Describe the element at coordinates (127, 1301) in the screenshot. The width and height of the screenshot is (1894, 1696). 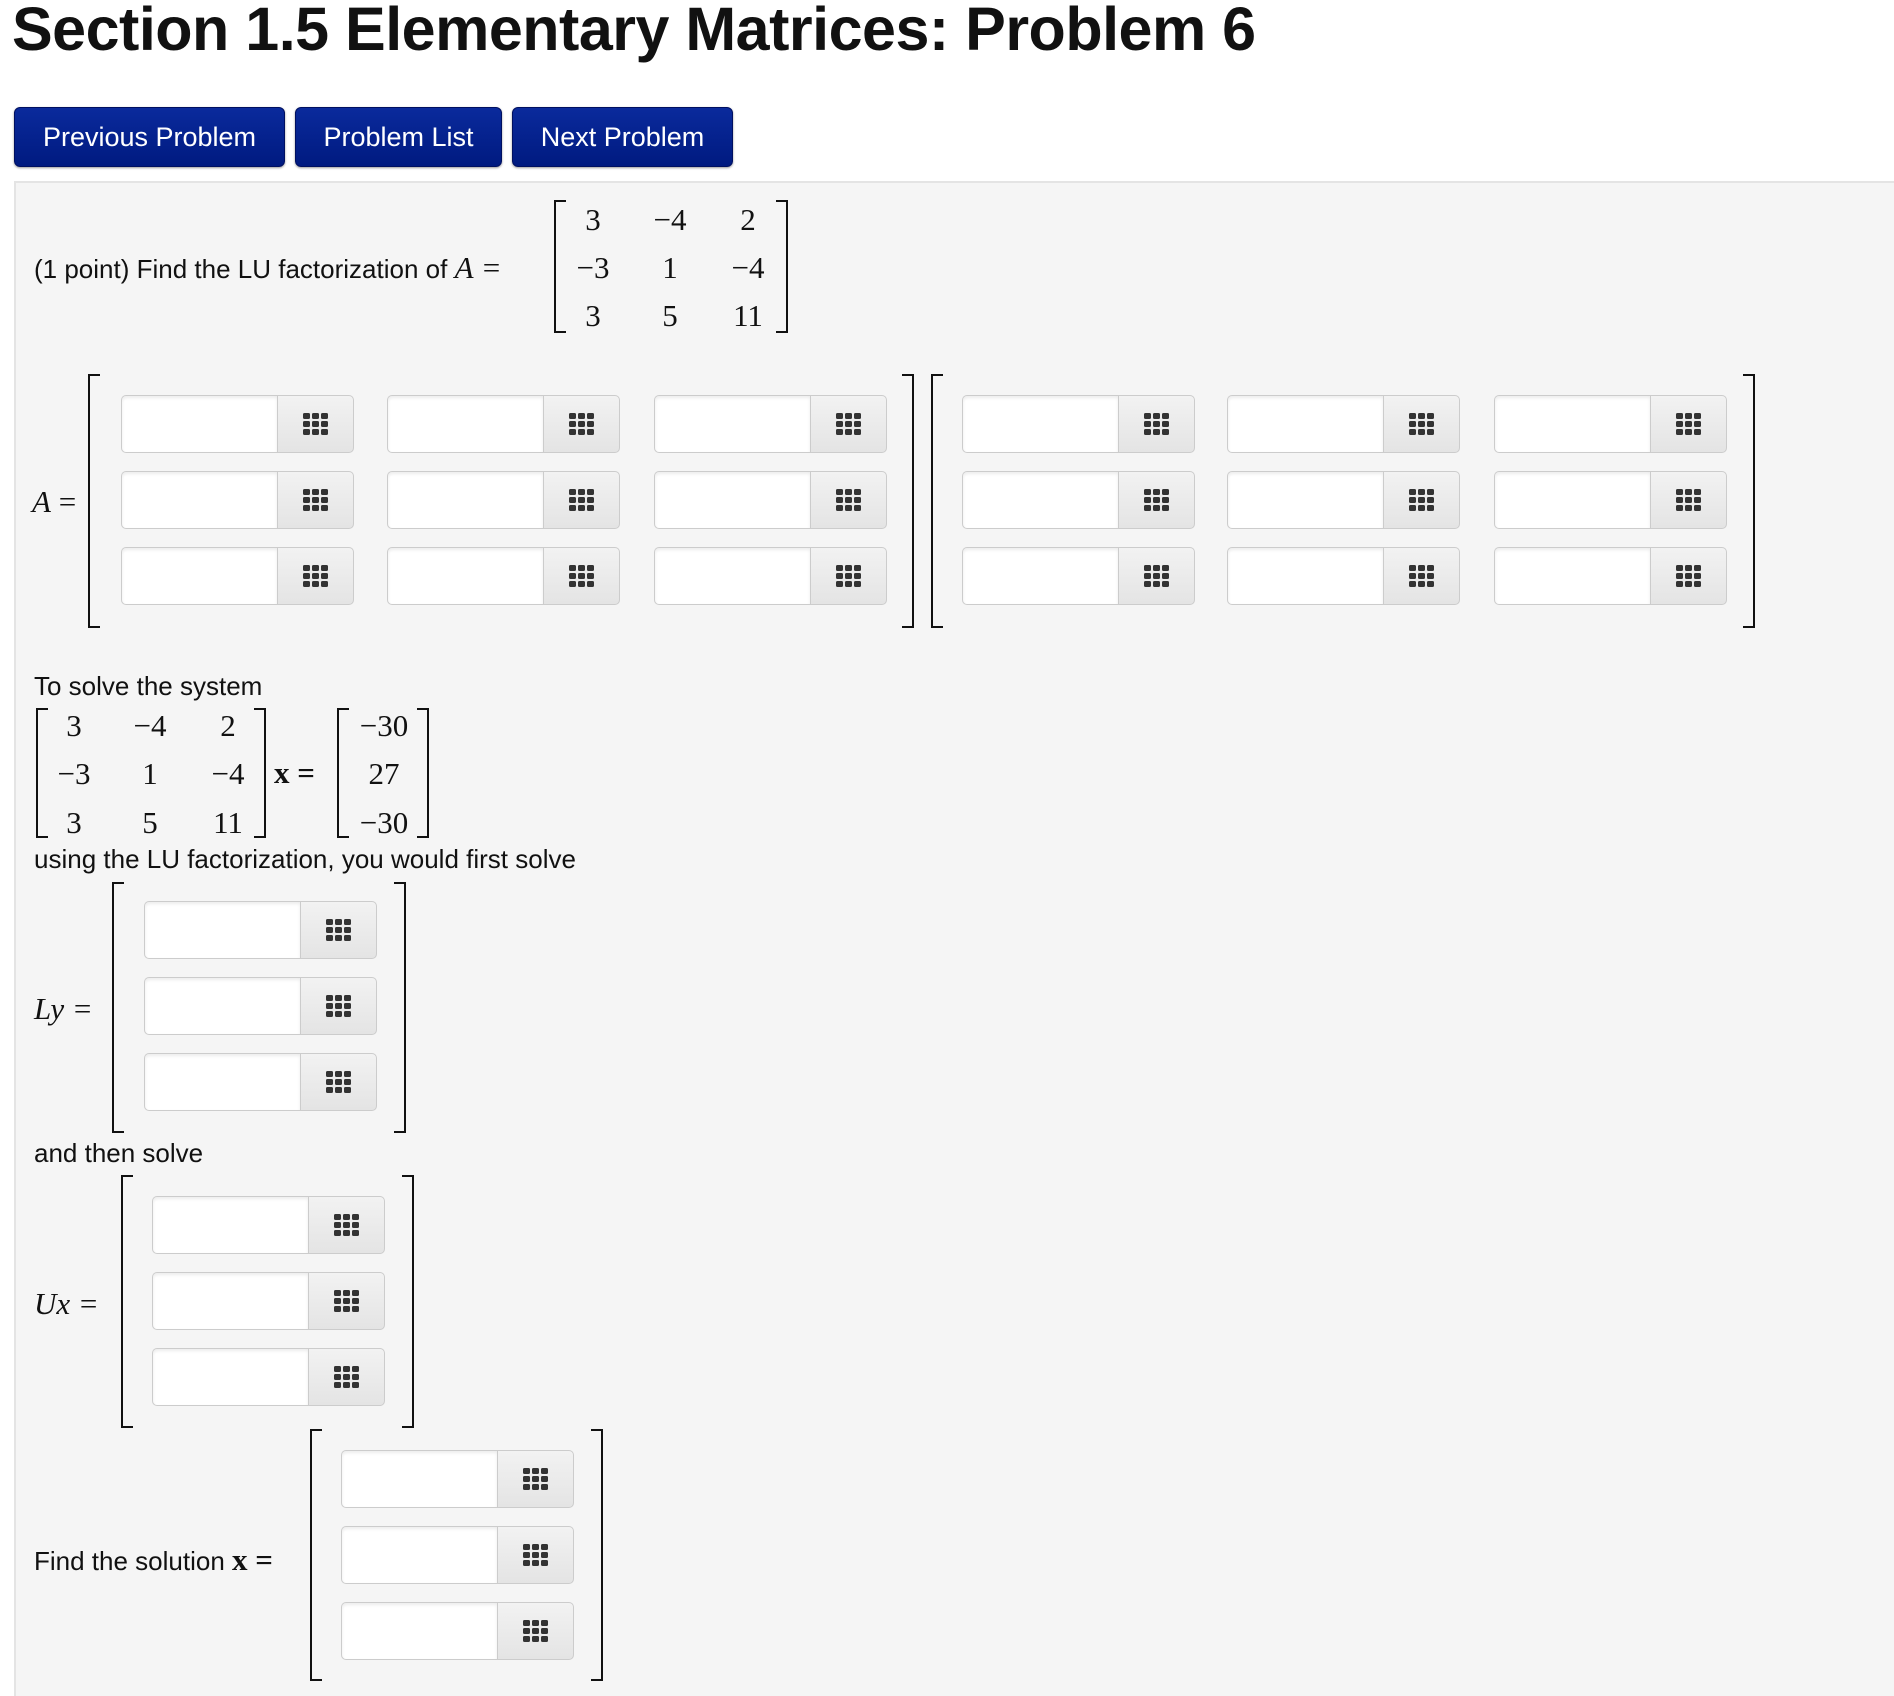
I see `ux-vector-left-bracket` at that location.